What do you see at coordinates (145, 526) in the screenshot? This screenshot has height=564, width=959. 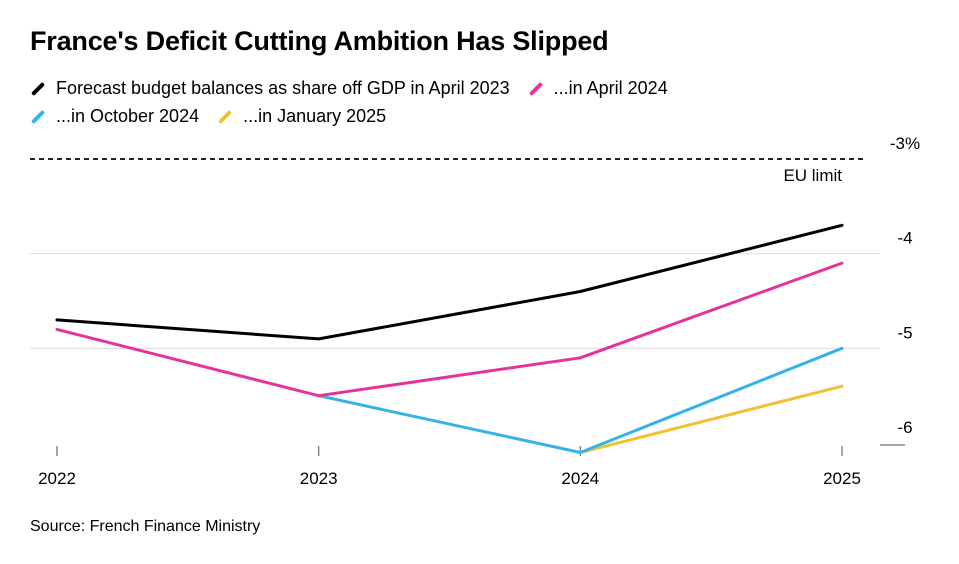 I see `source-note: Source: French Finance Ministry` at bounding box center [145, 526].